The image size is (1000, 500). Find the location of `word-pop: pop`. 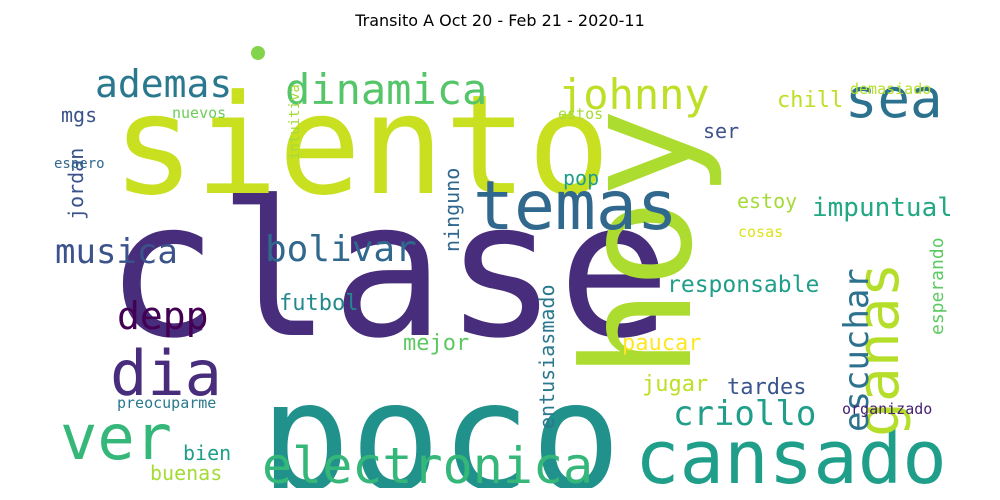

word-pop: pop is located at coordinates (581, 178).